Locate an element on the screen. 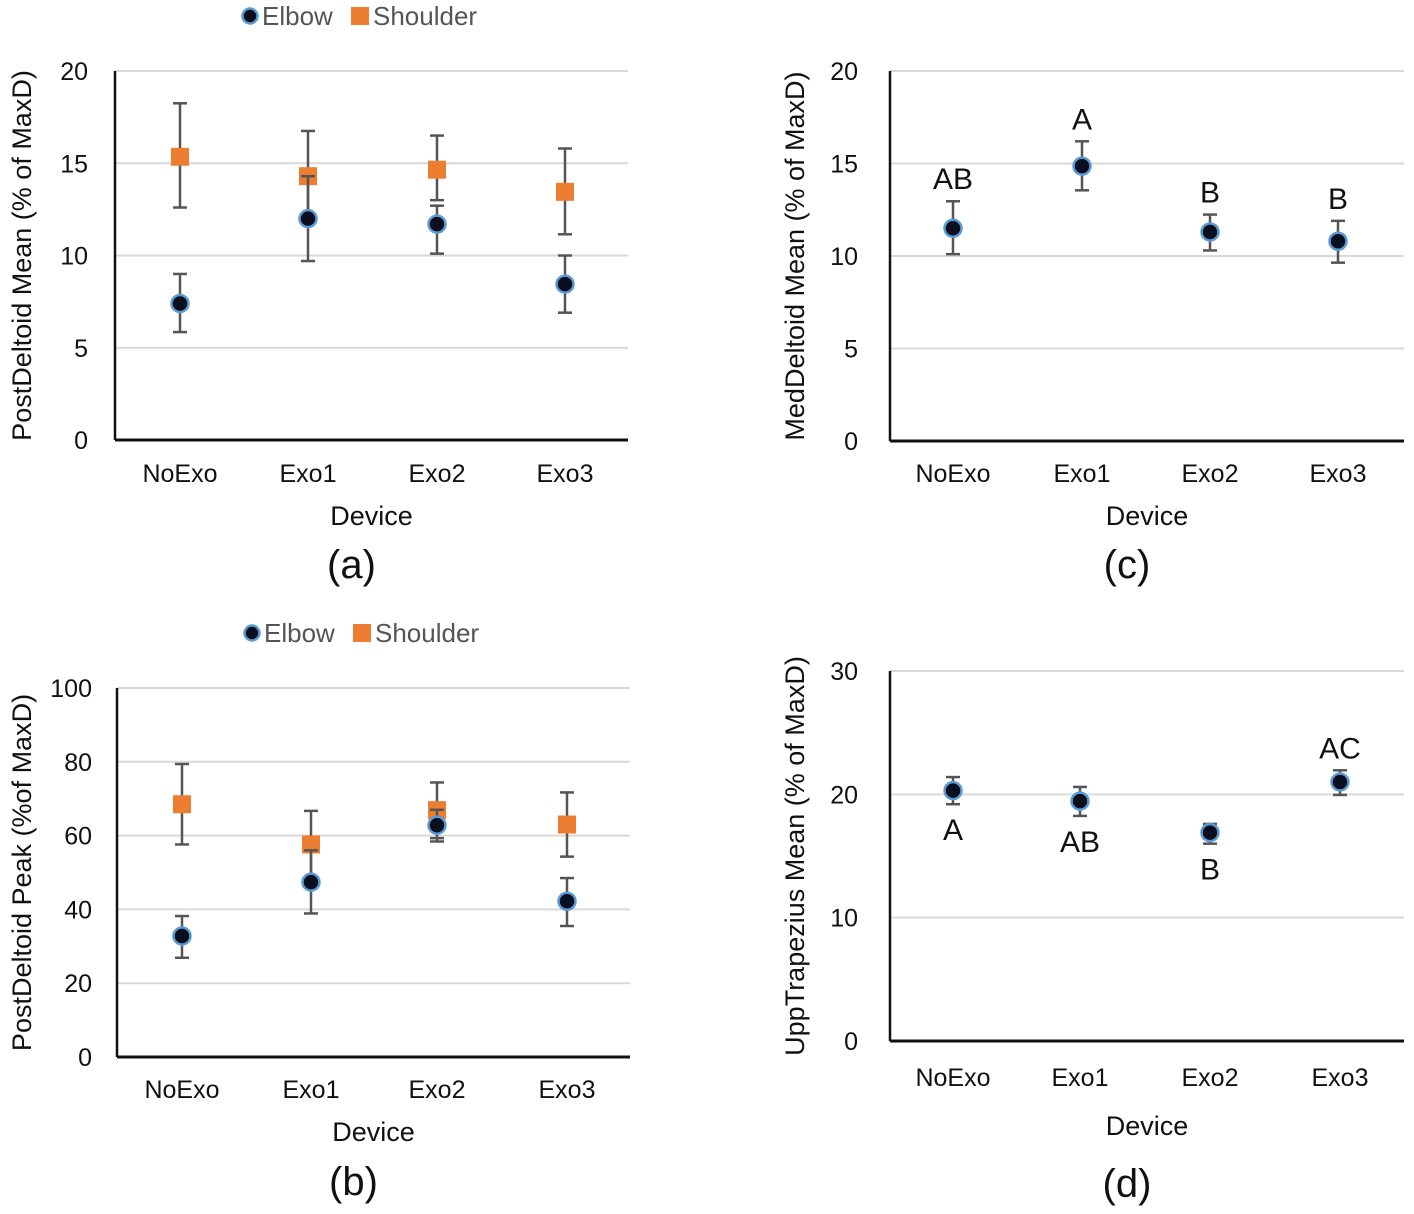 The image size is (1414, 1214). y-axis-label: UppTrapezius Mean (% of MaxD) is located at coordinates (795, 856).